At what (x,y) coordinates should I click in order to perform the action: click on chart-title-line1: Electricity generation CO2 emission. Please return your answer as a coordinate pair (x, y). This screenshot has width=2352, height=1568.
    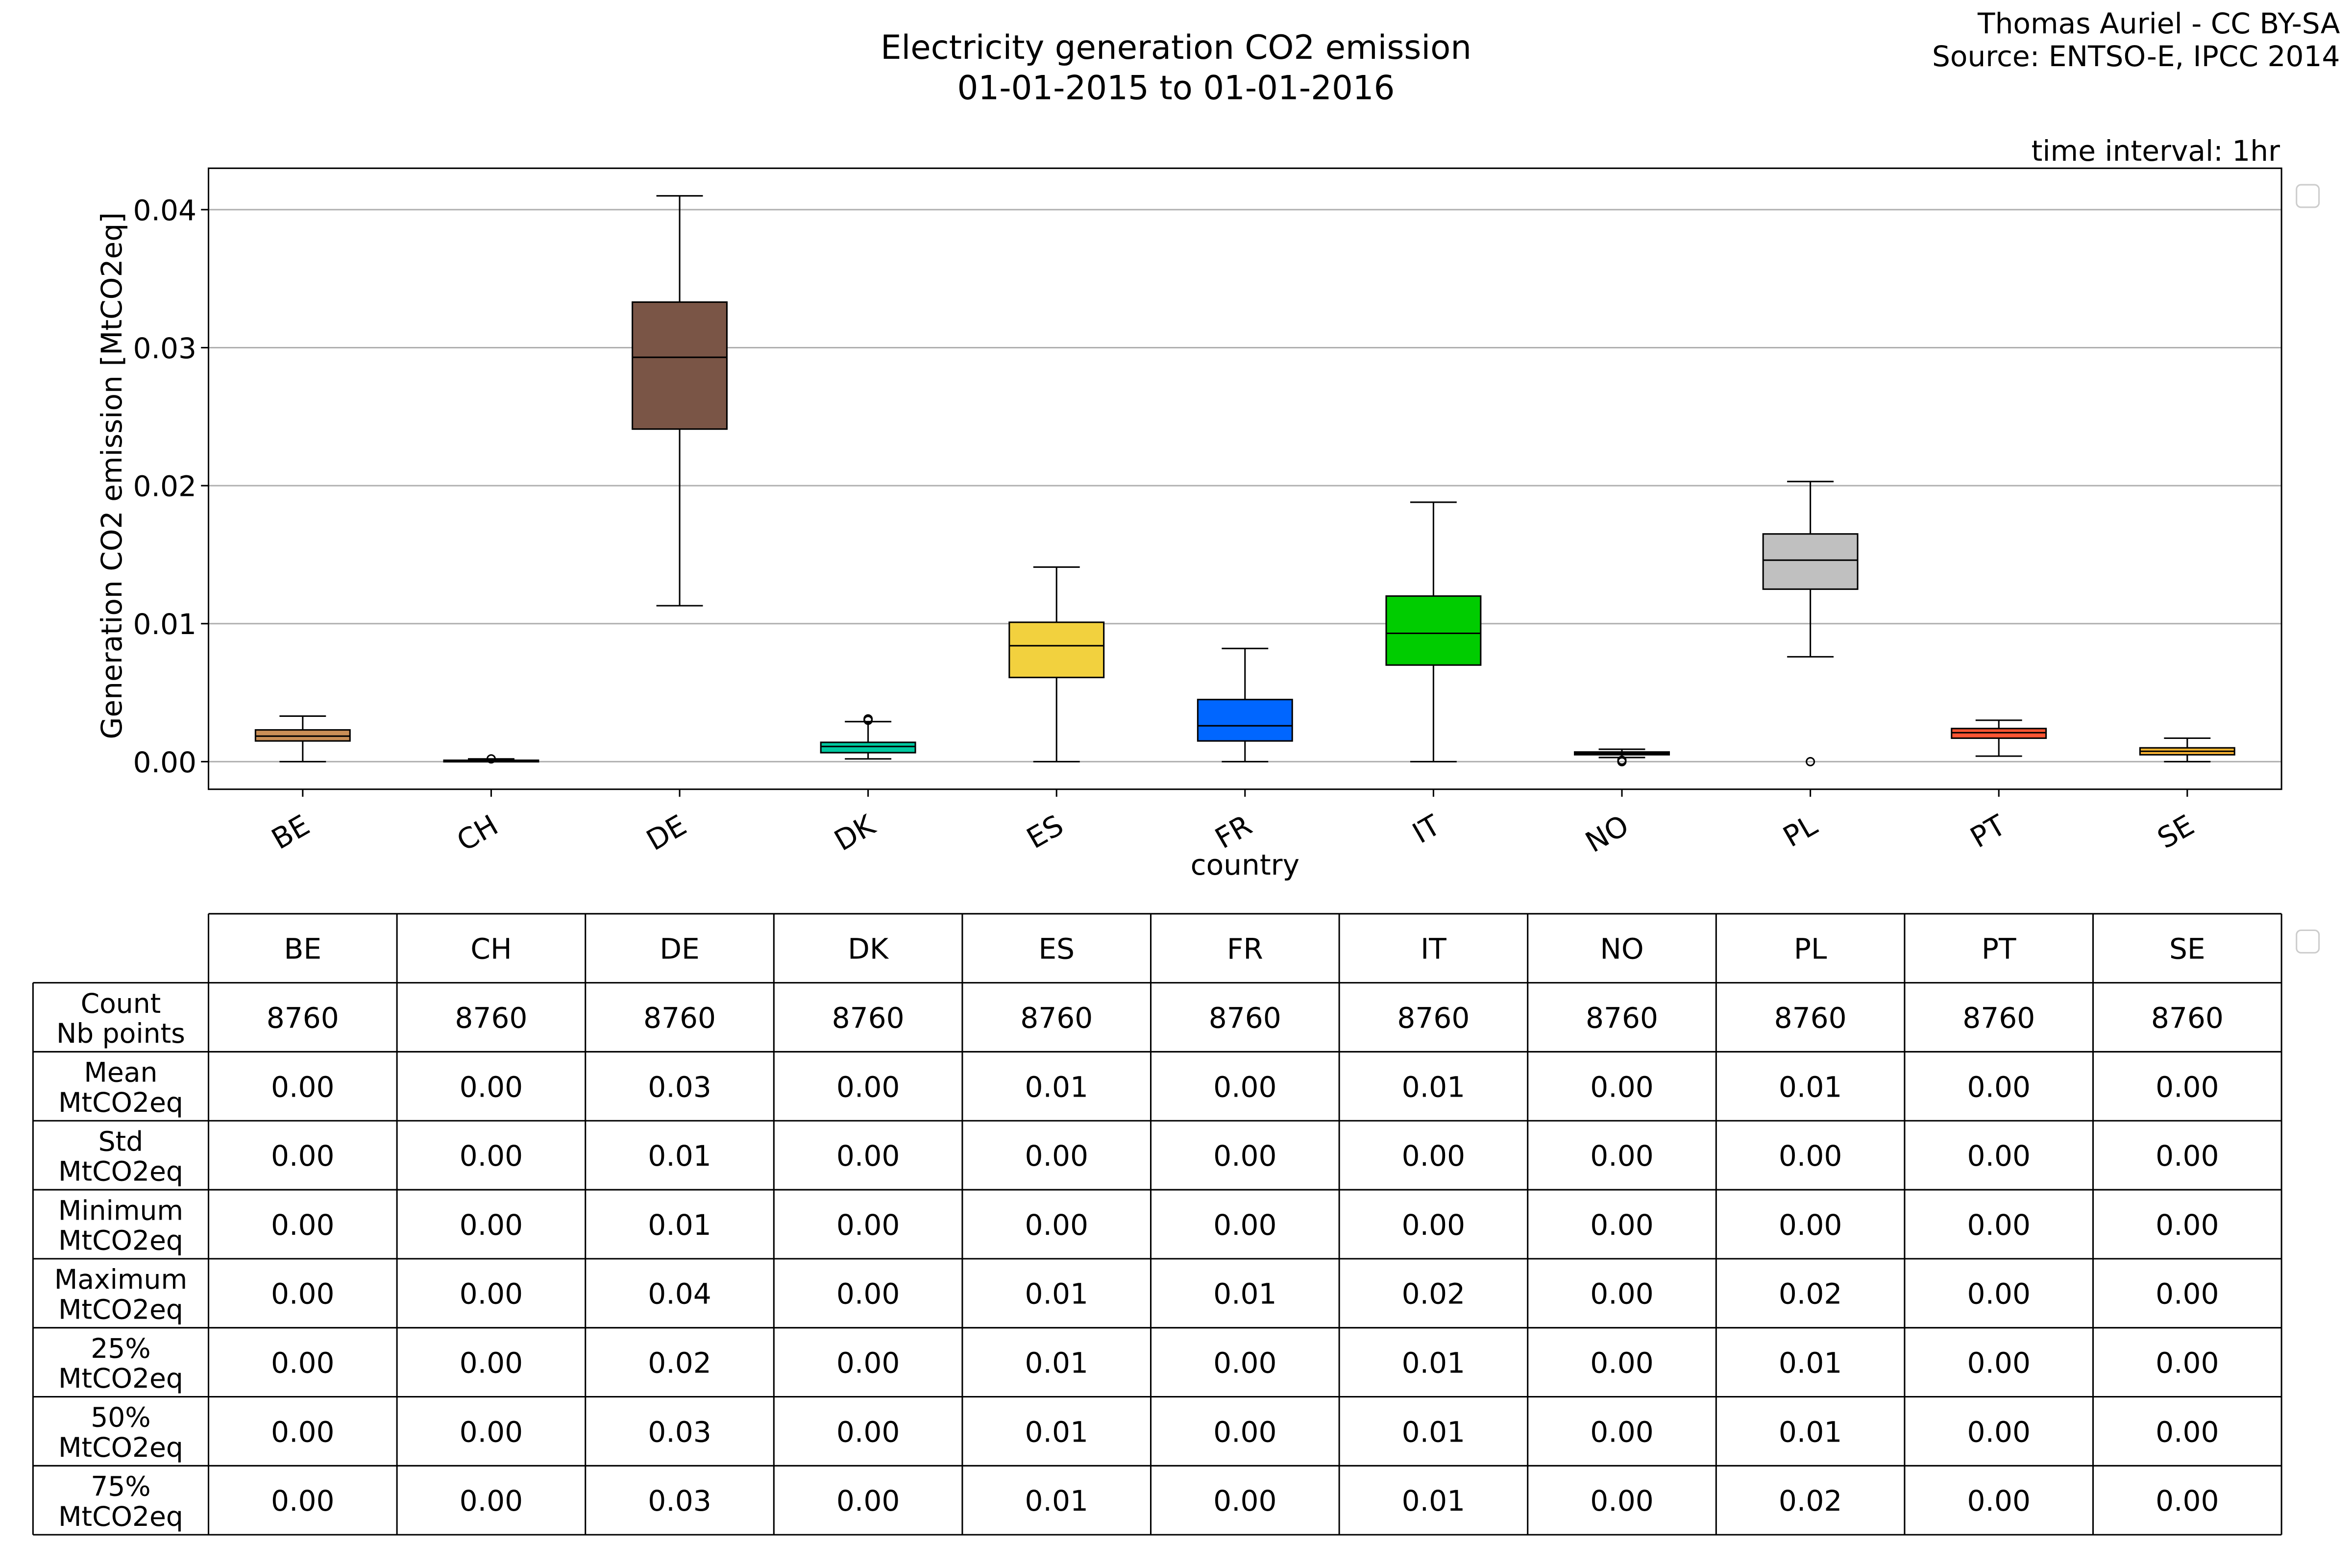
    Looking at the image, I should click on (1176, 47).